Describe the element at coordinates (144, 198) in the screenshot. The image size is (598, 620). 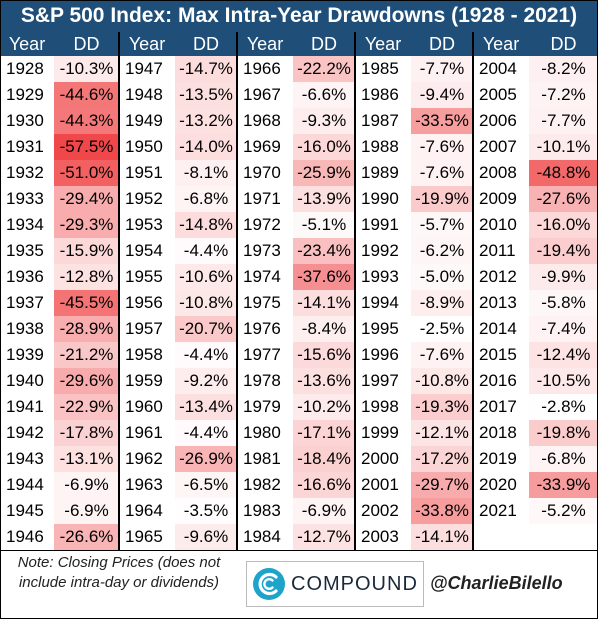
I see `year-cell: 1952` at that location.